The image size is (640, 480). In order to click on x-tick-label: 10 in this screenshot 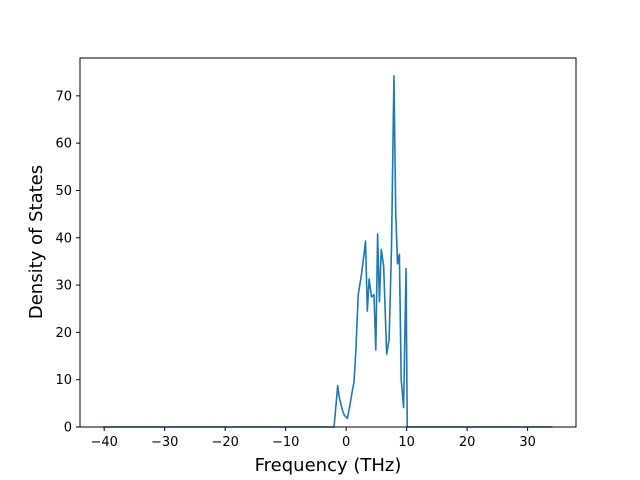, I will do `click(406, 442)`.